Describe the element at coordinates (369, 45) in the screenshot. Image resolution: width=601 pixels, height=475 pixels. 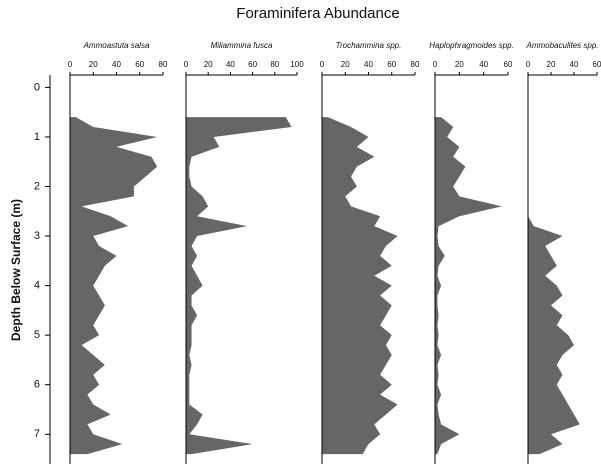
I see `panel-name: Trochammina spp.` at that location.